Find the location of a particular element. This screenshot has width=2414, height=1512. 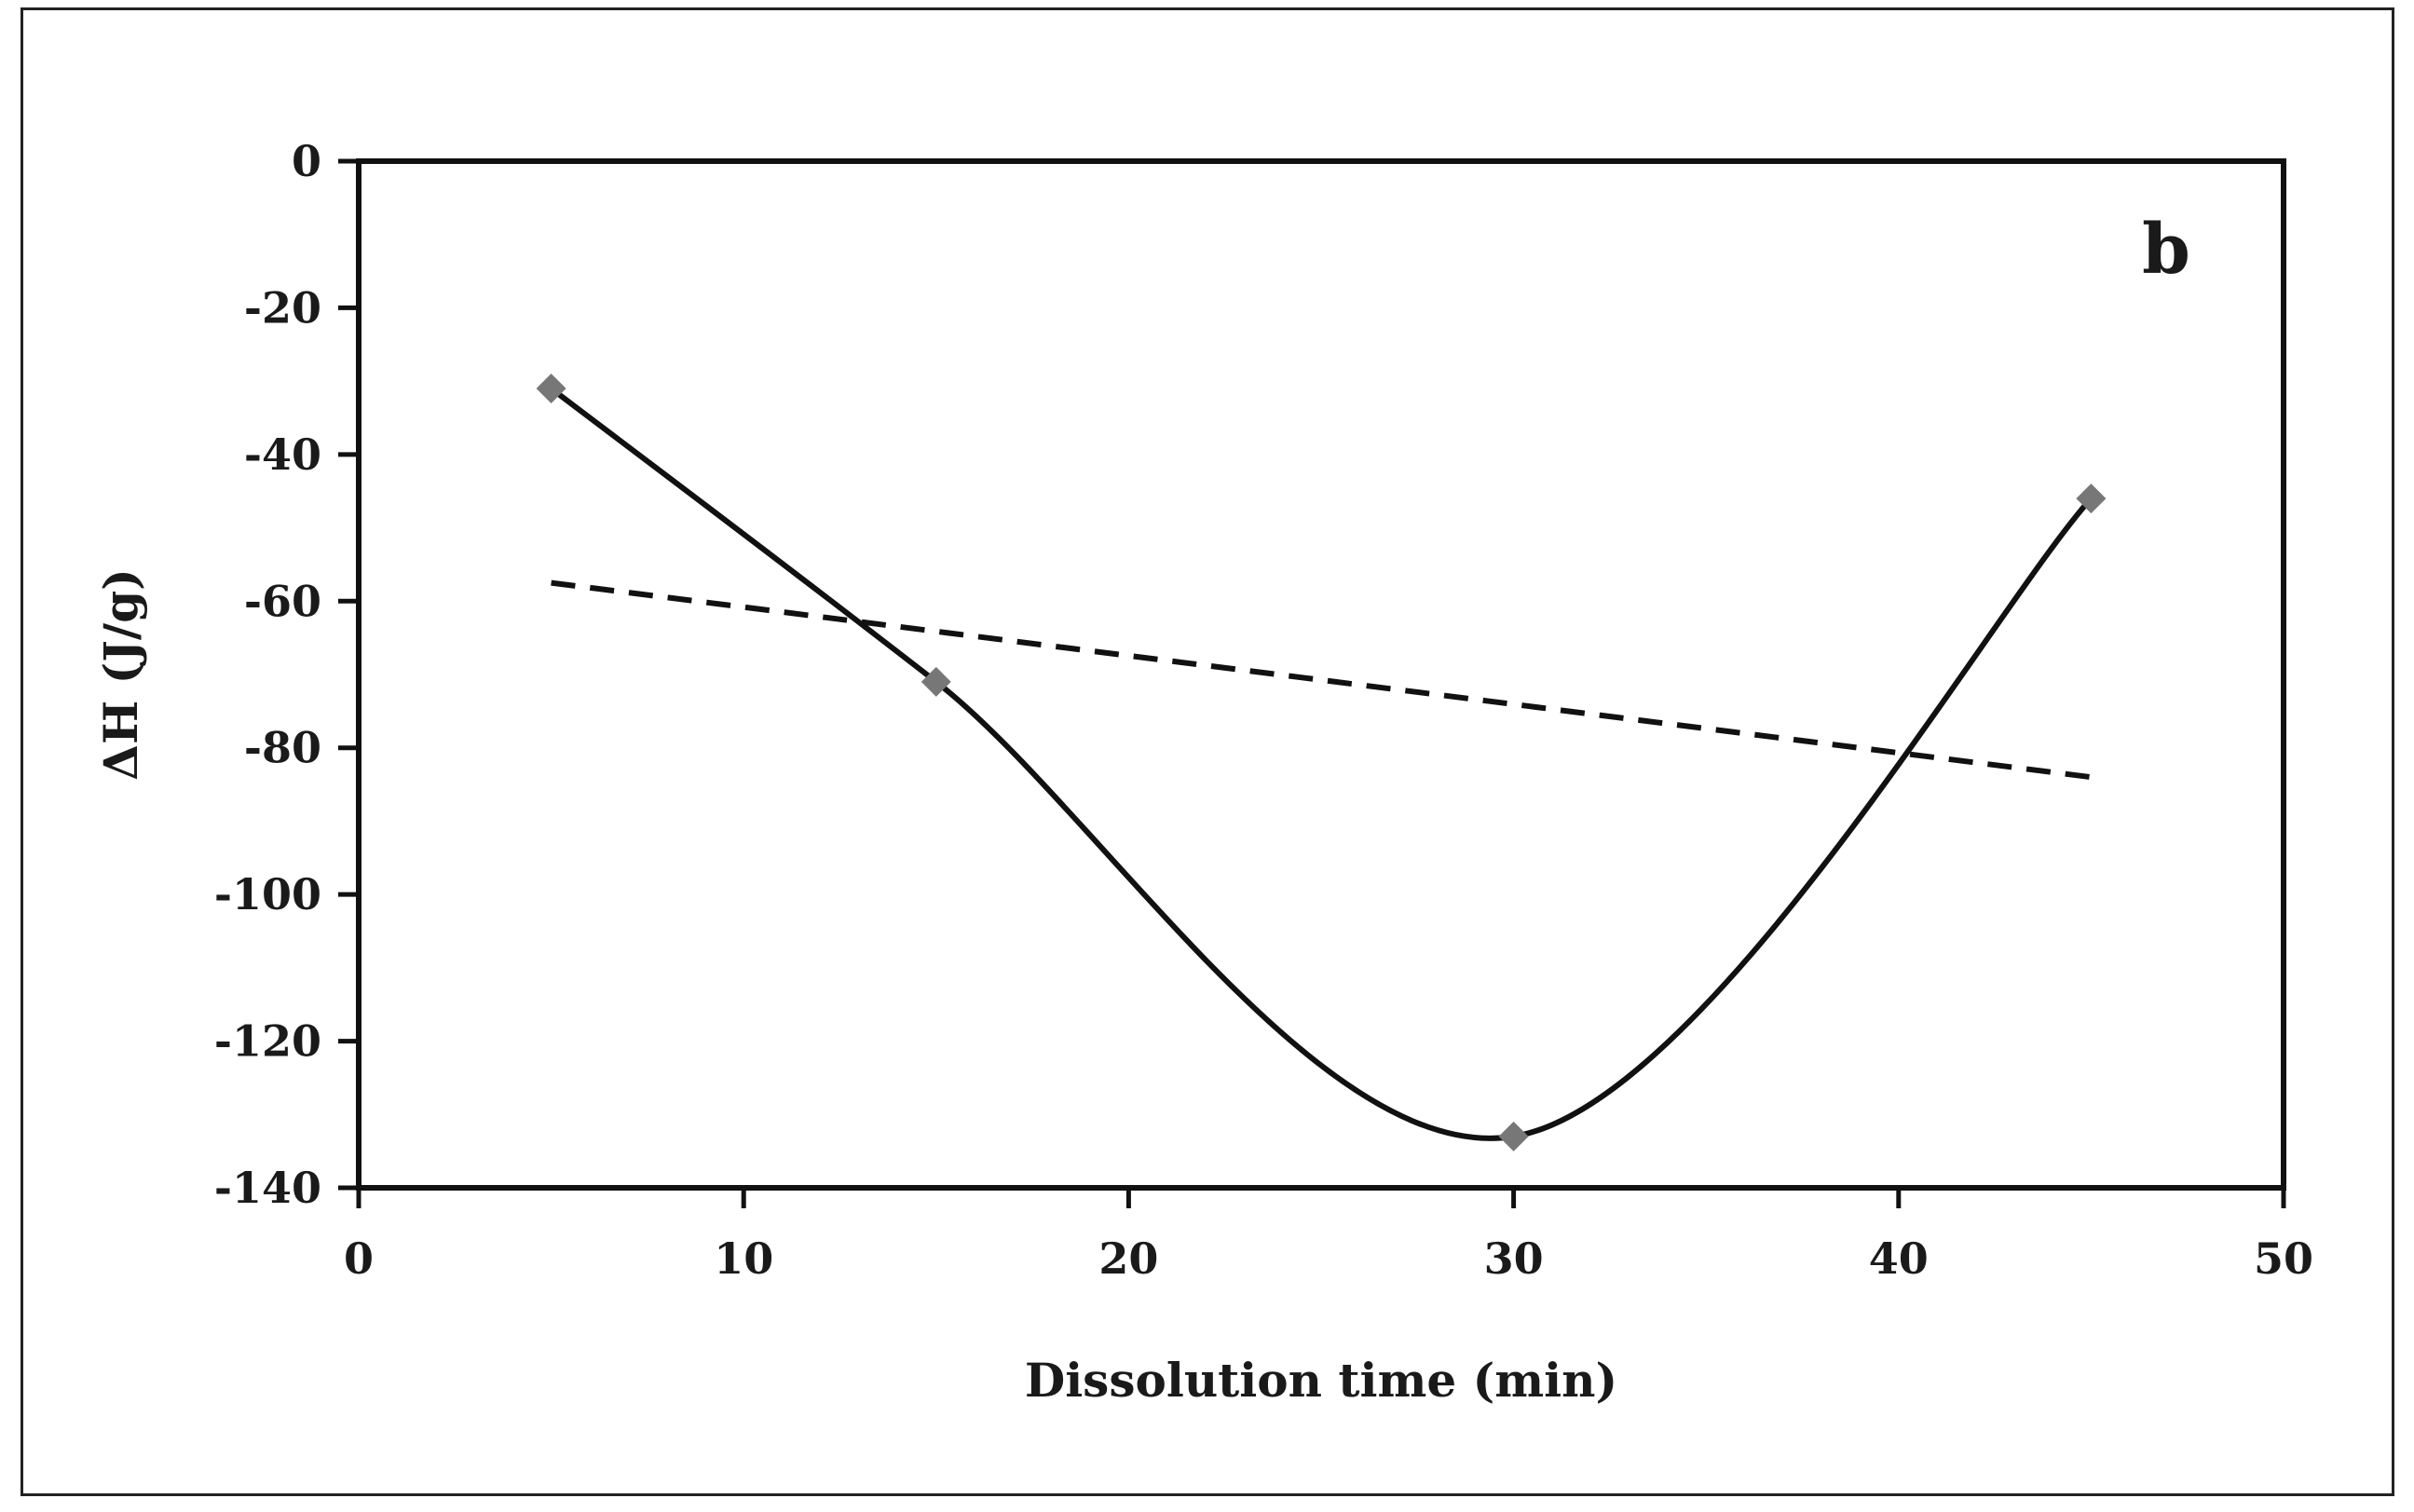

y-tick-label: -40 is located at coordinates (282, 454).